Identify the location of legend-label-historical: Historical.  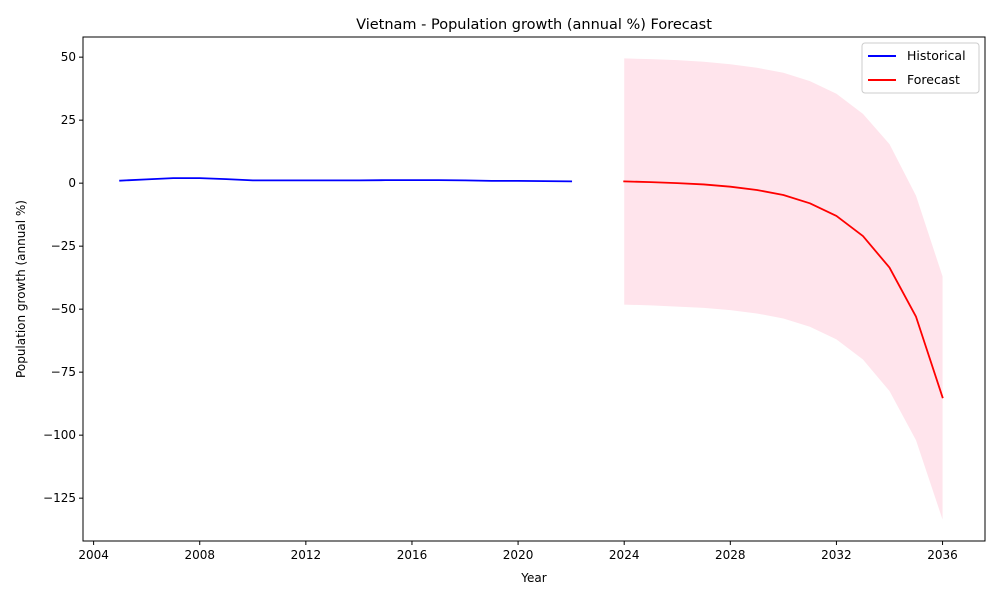
(936, 55).